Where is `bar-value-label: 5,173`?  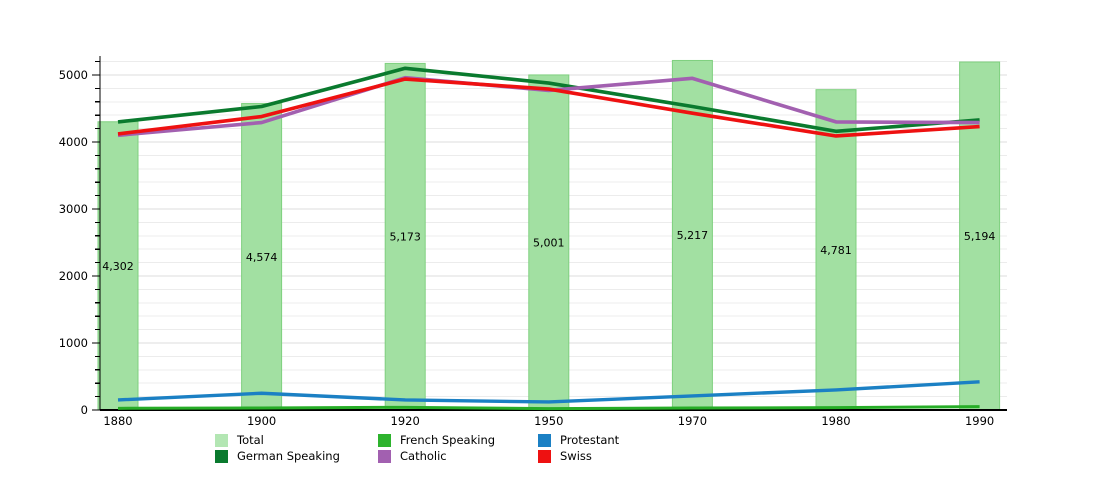 bar-value-label: 5,173 is located at coordinates (405, 237).